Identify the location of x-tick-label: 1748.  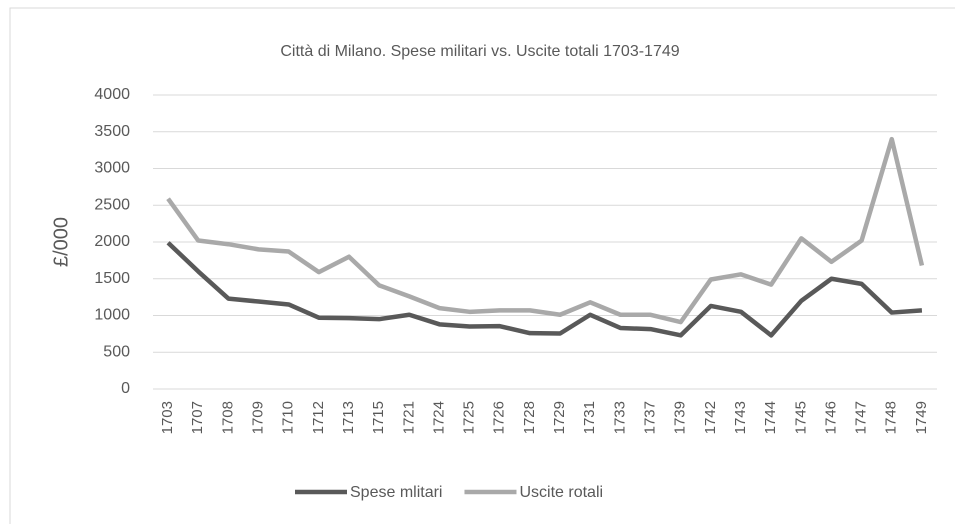
(891, 417).